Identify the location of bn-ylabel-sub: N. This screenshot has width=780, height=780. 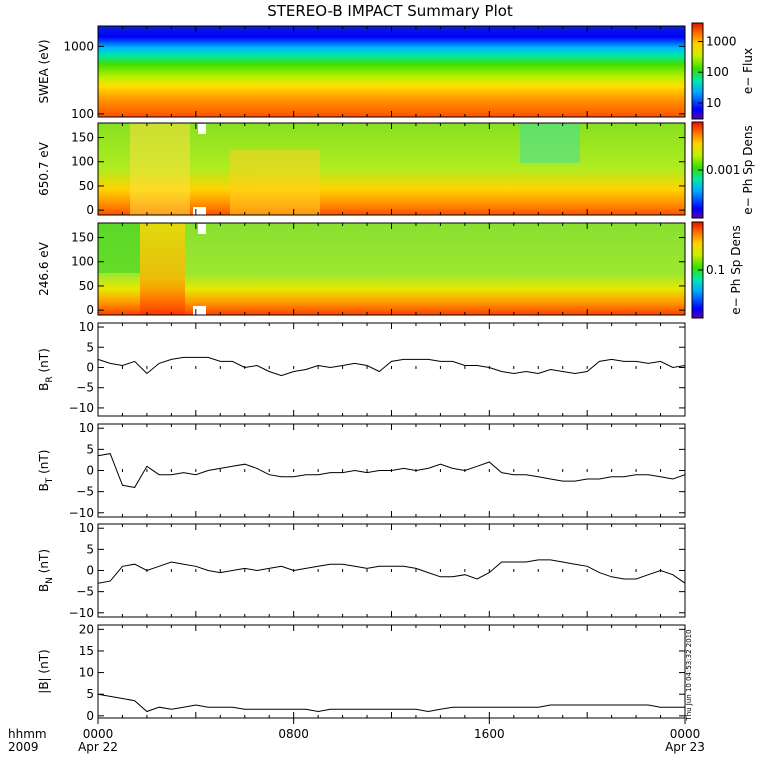
(50, 580).